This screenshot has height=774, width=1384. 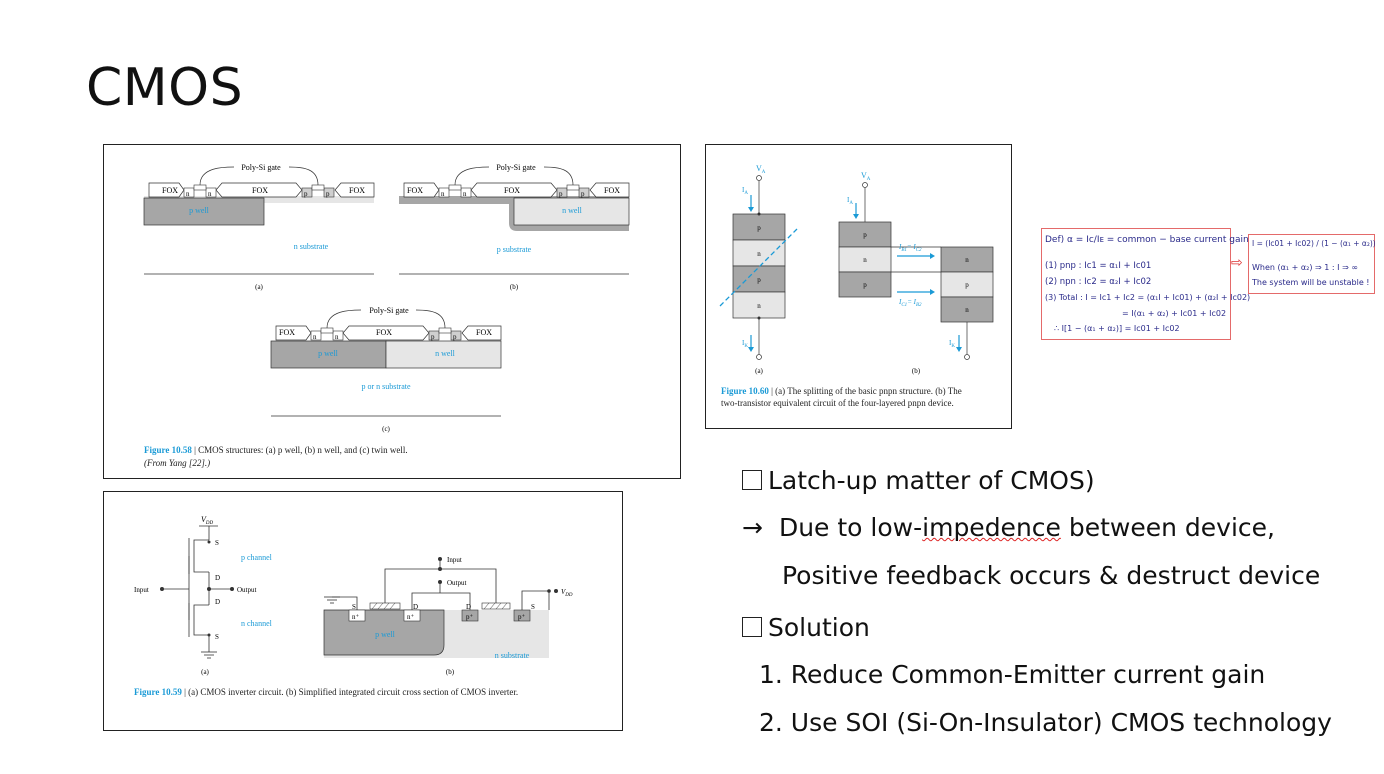 What do you see at coordinates (514, 249) in the screenshot?
I see `p-substrate-label: p substrate` at bounding box center [514, 249].